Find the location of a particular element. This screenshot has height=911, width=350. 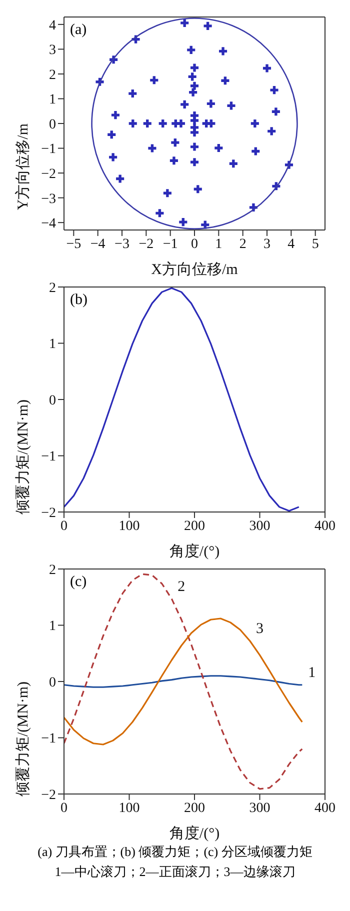

series-label: 2 is located at coordinates (182, 586).